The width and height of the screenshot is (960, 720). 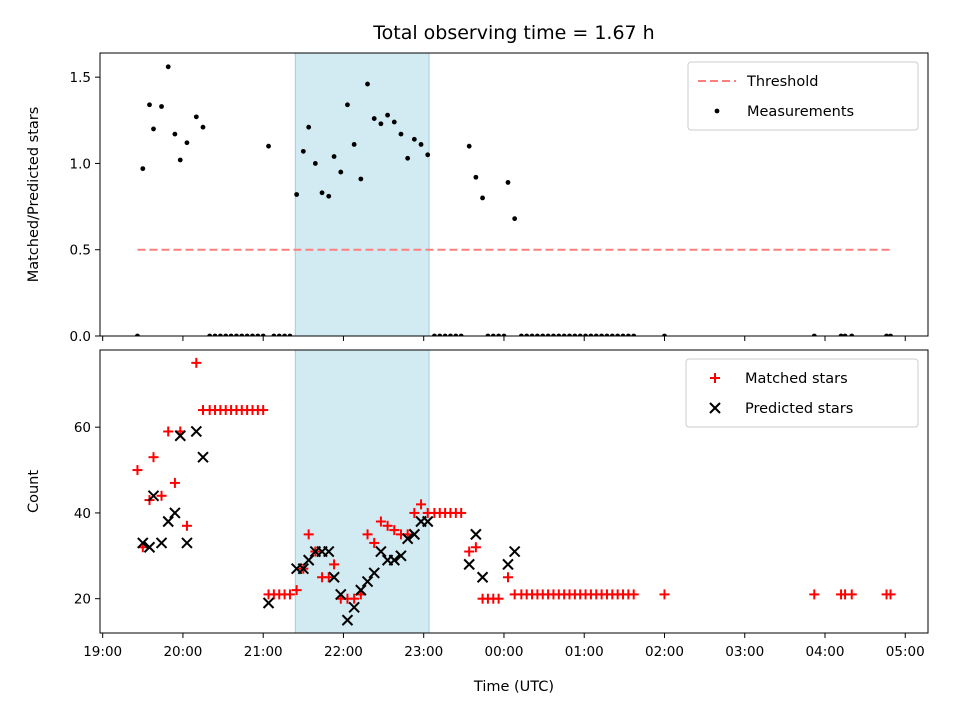 I want to click on x-tick-label: 03:00, so click(x=744, y=652).